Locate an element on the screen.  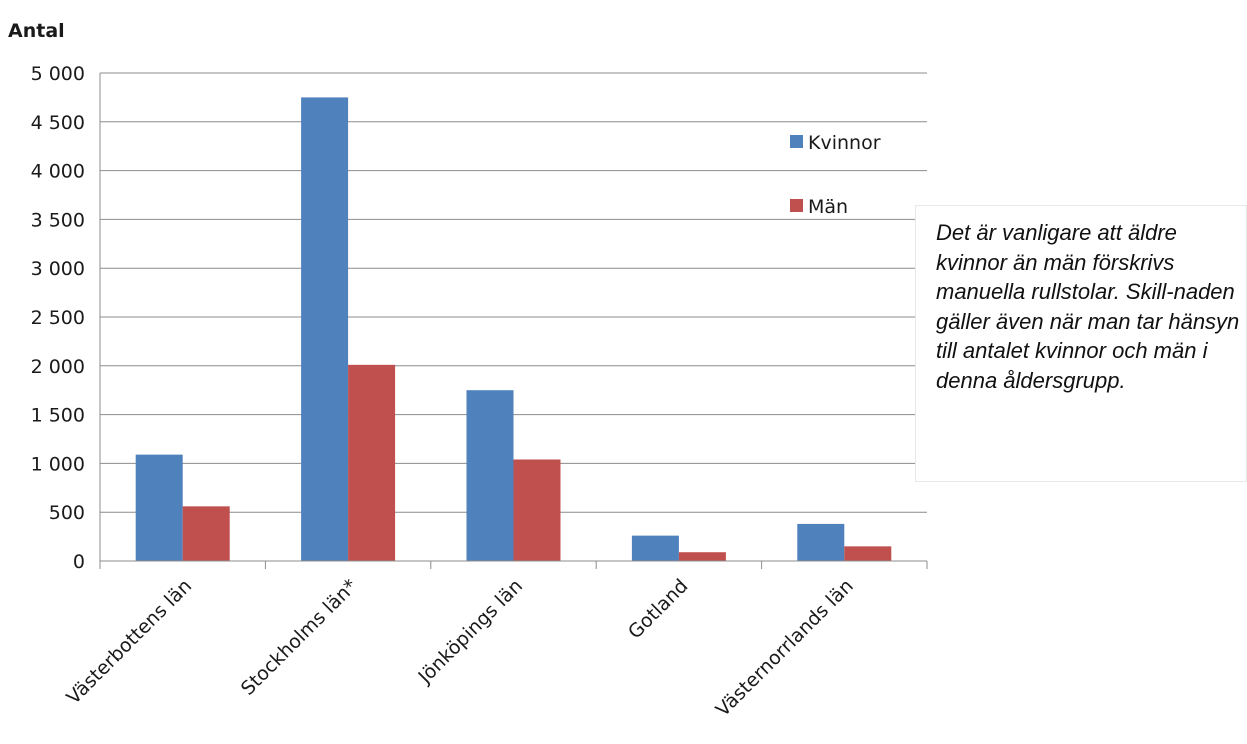
y-tick-label: 2 000 is located at coordinates (58, 367).